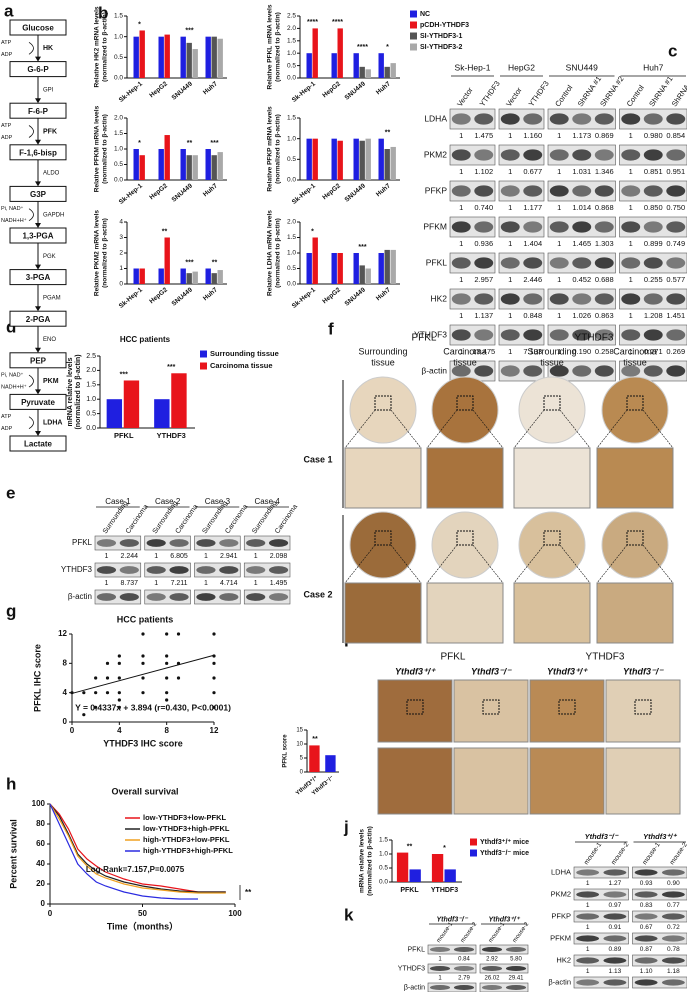  Describe the element at coordinates (278, 253) in the screenshot. I see `y-axis-label: (normalized to β-actin)` at that location.